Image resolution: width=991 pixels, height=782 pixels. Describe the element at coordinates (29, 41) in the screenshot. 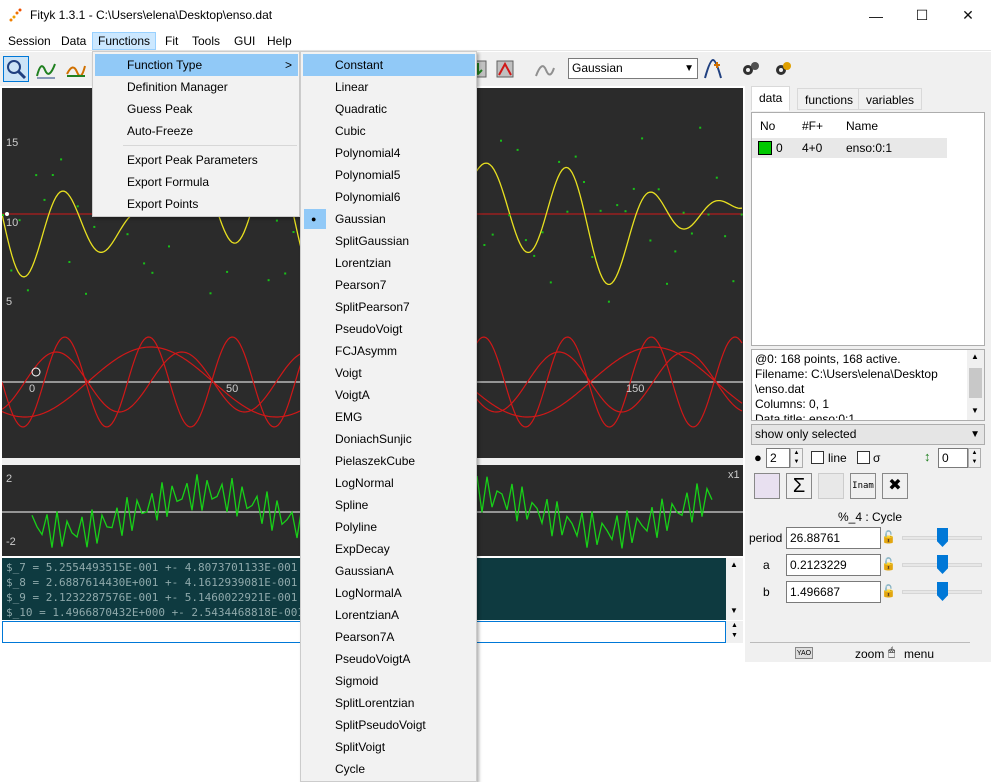

I see `menu-session: Session` at that location.